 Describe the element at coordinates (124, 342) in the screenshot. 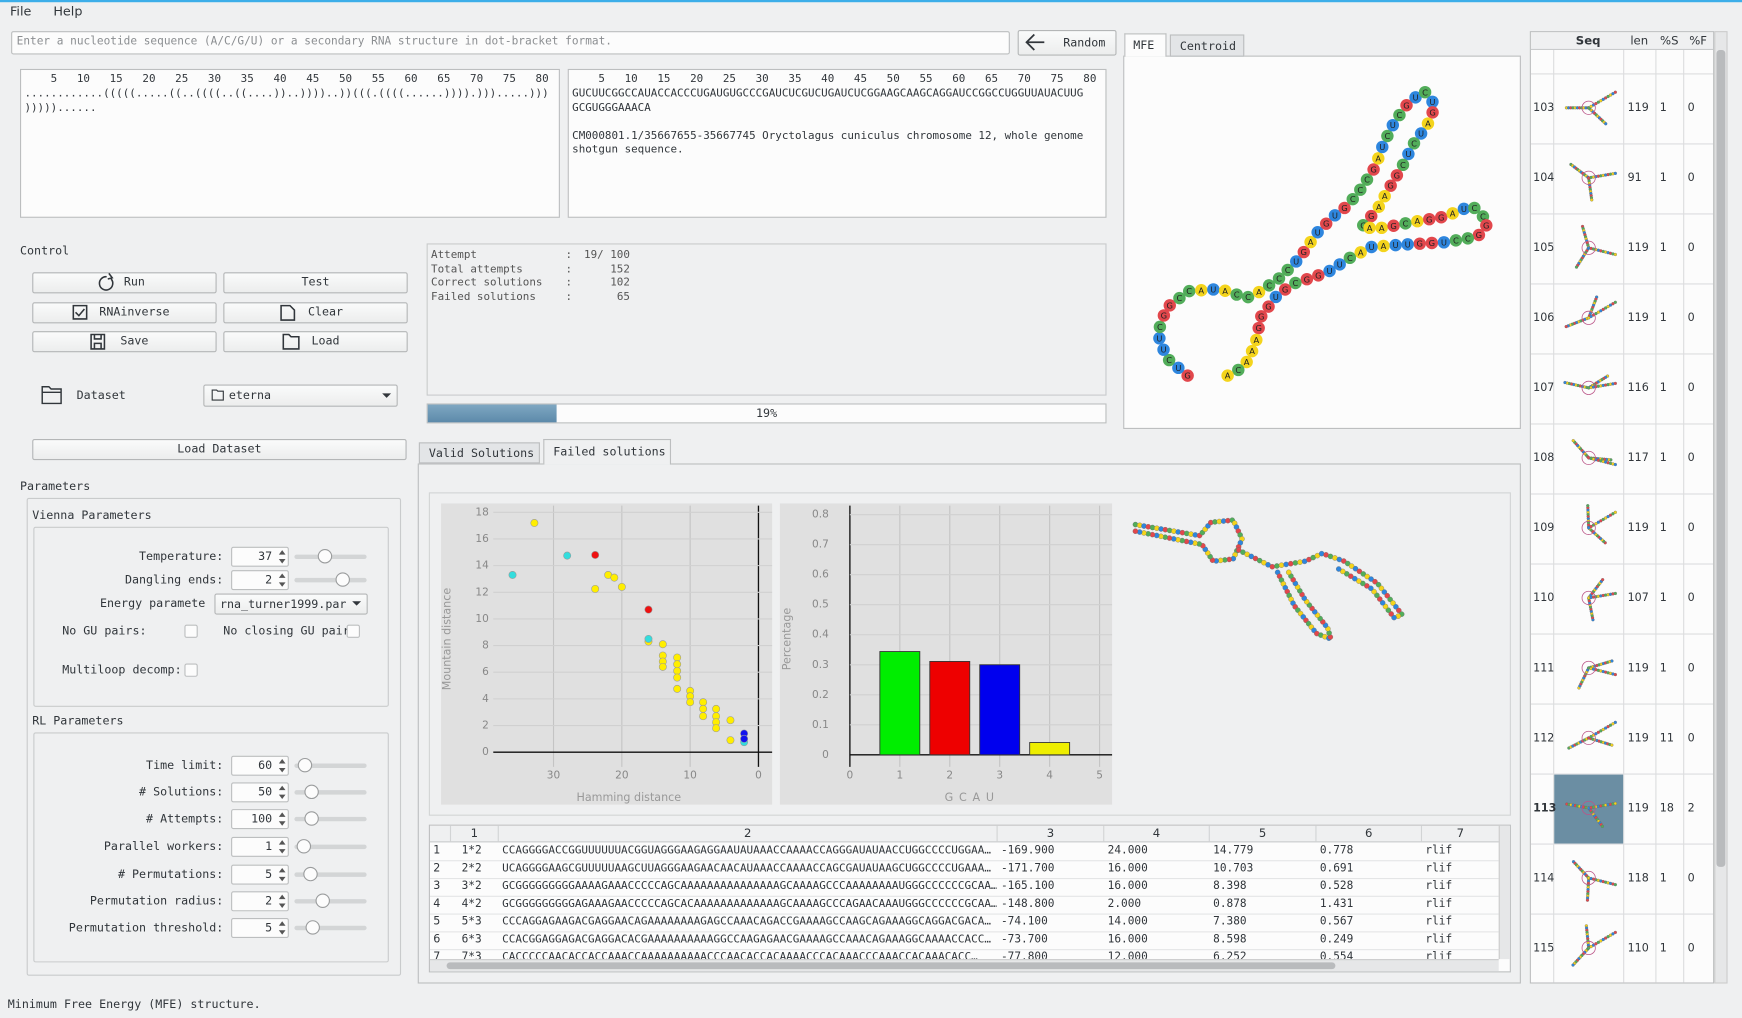

I see `button: Save` at that location.